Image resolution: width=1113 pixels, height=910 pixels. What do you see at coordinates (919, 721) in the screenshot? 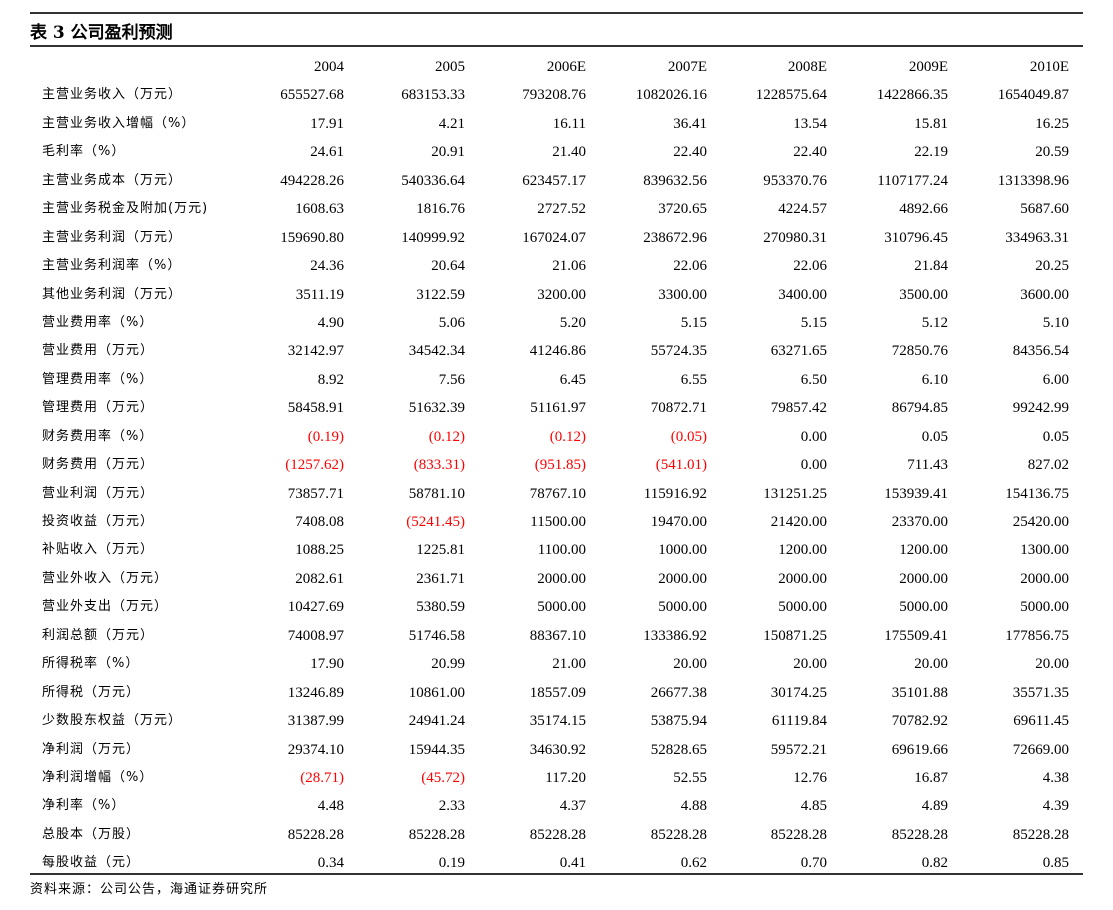
I see `table-cell: 70782.92` at bounding box center [919, 721].